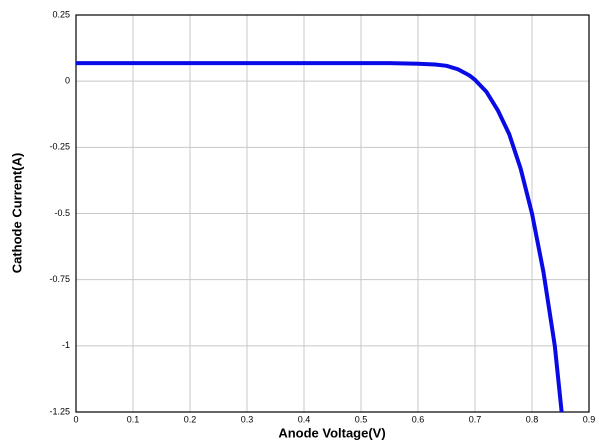  What do you see at coordinates (361, 419) in the screenshot?
I see `x-tick-label: 0.5` at bounding box center [361, 419].